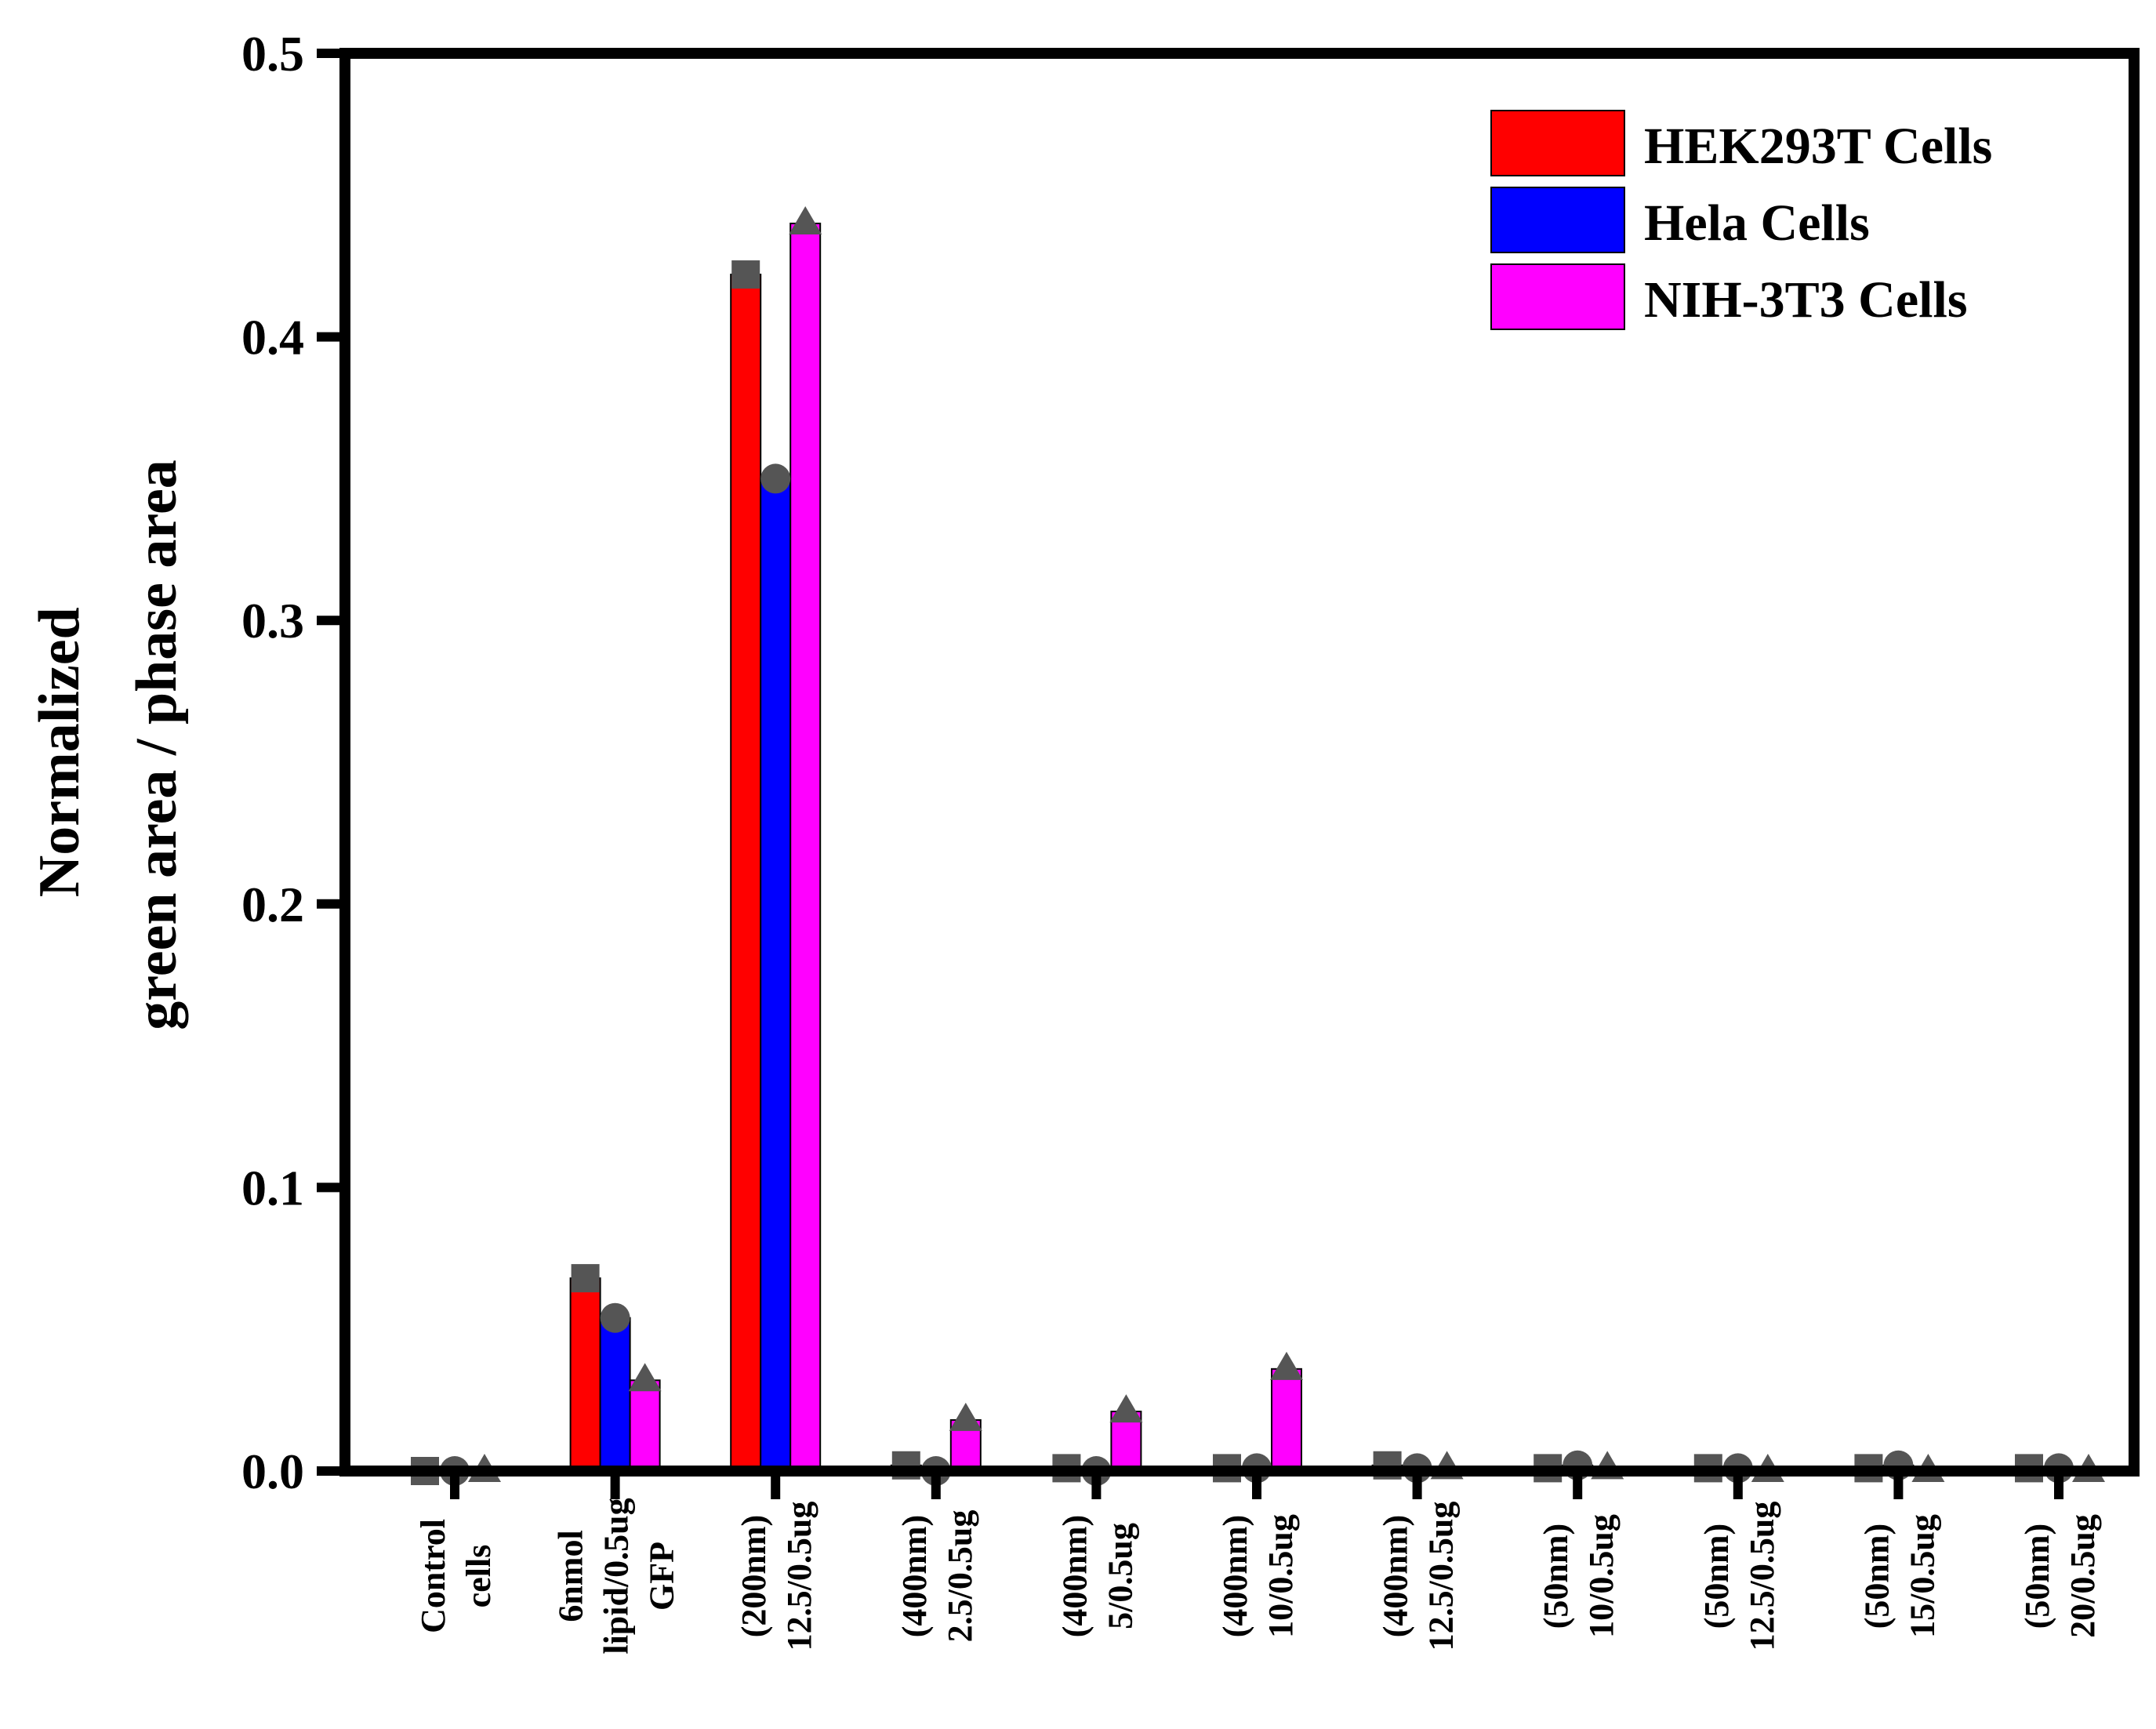 Image resolution: width=2156 pixels, height=1729 pixels. Describe the element at coordinates (1739, 1576) in the screenshot. I see `x-tick-label: (50nm) 12.5/0.5ug` at that location.